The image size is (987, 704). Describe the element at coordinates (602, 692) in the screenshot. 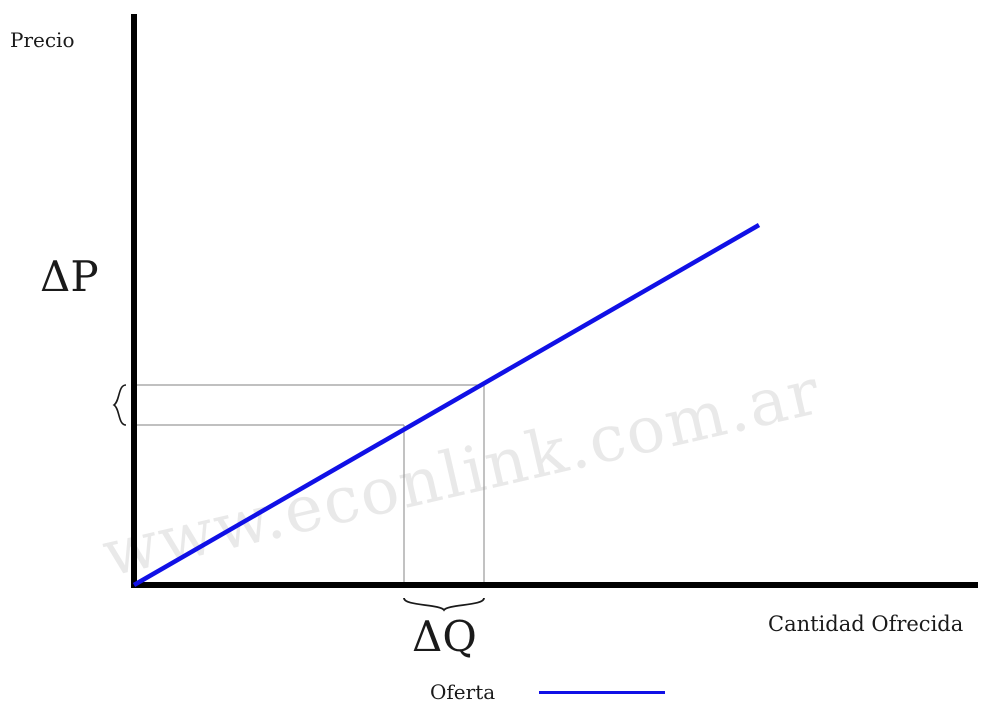

I see `legend-swatch` at that location.